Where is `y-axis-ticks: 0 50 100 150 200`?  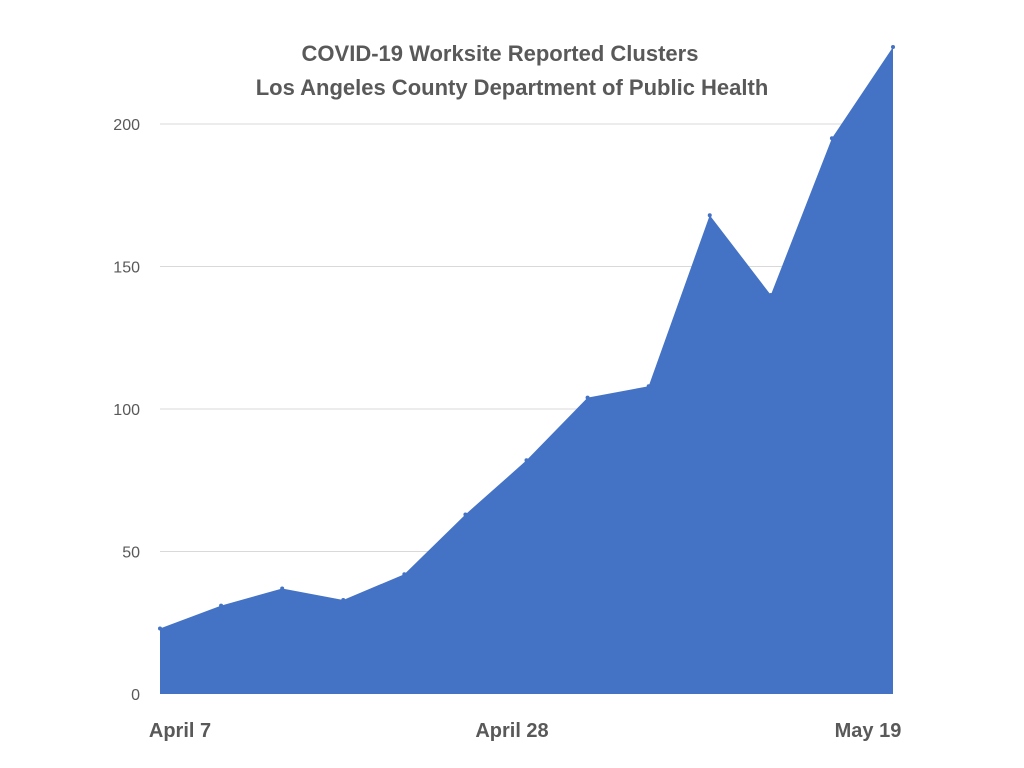
y-axis-ticks: 0 50 100 150 200 is located at coordinates (126, 410).